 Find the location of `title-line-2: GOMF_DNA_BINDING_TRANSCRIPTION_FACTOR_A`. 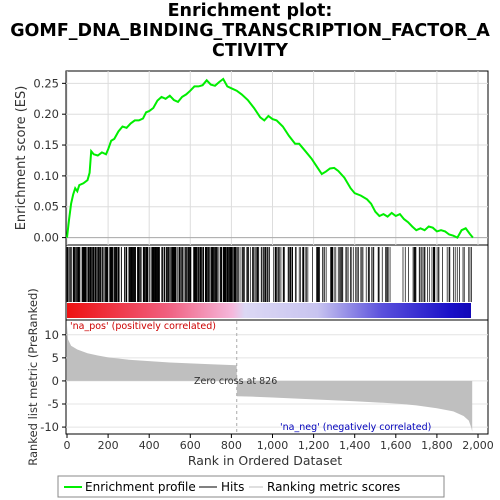

title-line-2: GOMF_DNA_BINDING_TRANSCRIPTION_FACTOR_A is located at coordinates (250, 31).